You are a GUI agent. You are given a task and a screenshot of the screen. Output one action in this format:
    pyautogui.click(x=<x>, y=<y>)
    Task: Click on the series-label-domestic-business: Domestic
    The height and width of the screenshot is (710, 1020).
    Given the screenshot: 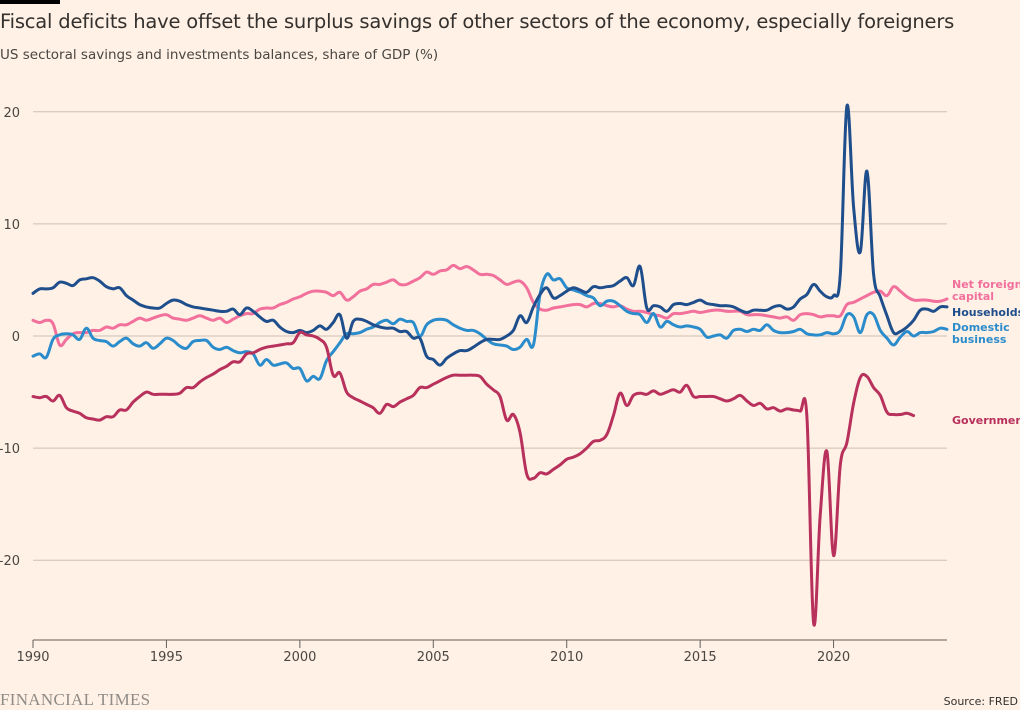 What is the action you would take?
    pyautogui.click(x=981, y=327)
    